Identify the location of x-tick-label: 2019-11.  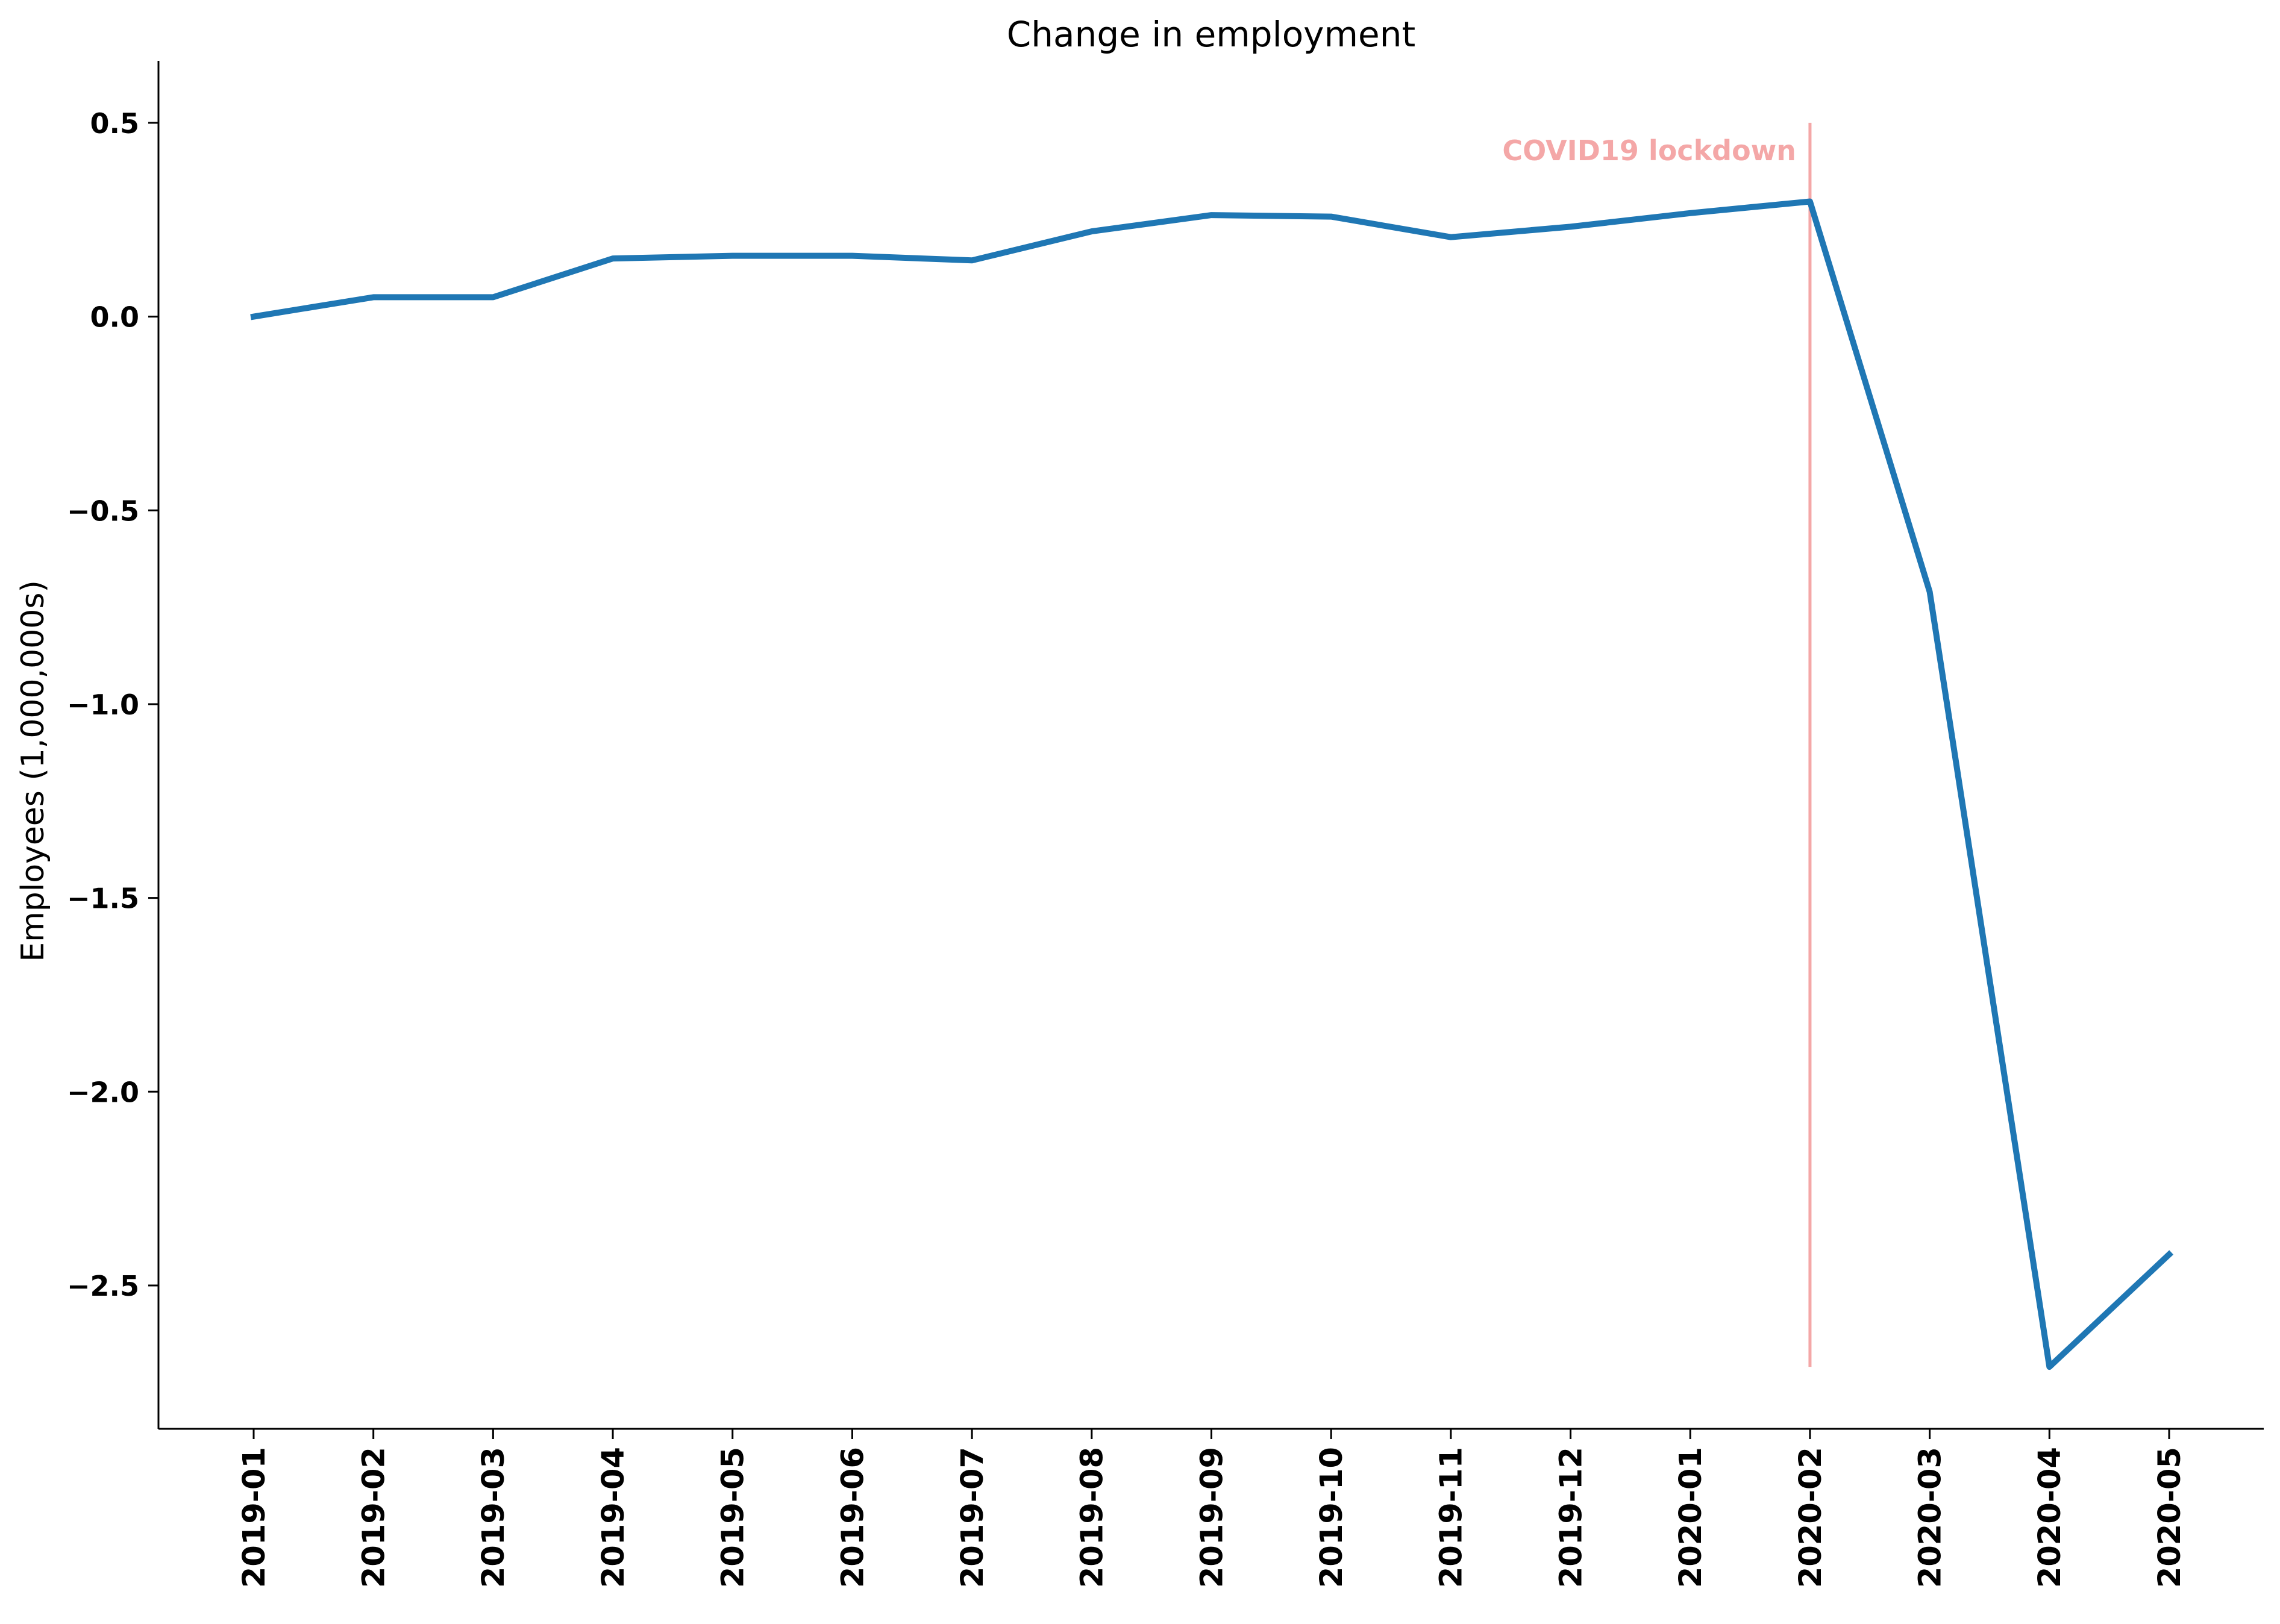
(1452, 1517).